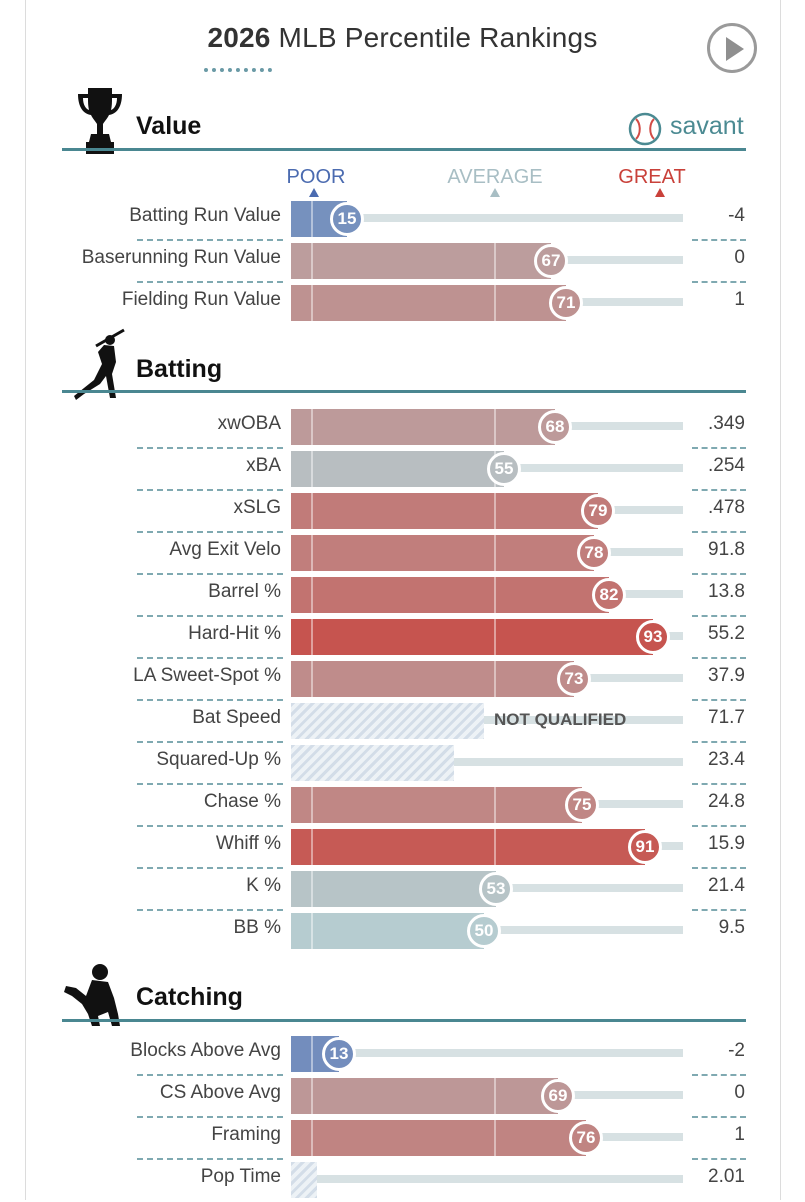 This screenshot has width=805, height=1202. I want to click on metric-row: Framing 76 1, so click(402, 1138).